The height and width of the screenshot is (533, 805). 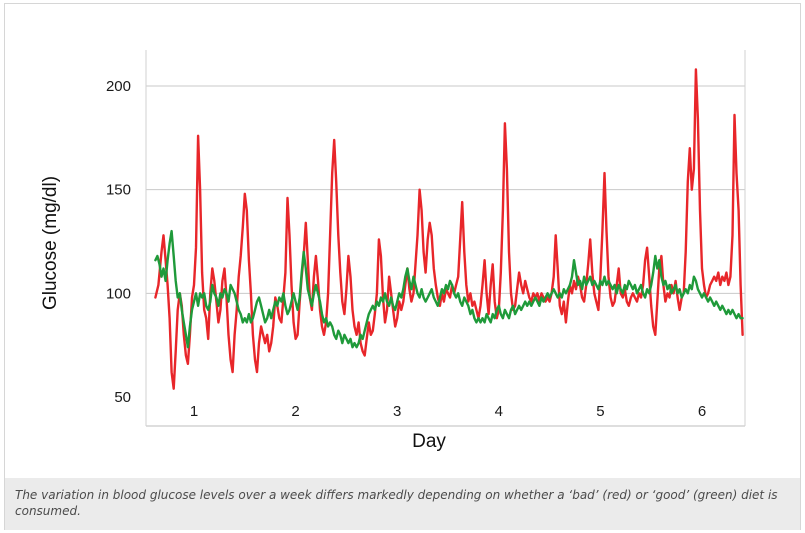 What do you see at coordinates (702, 411) in the screenshot?
I see `x-tick-label-6: 6` at bounding box center [702, 411].